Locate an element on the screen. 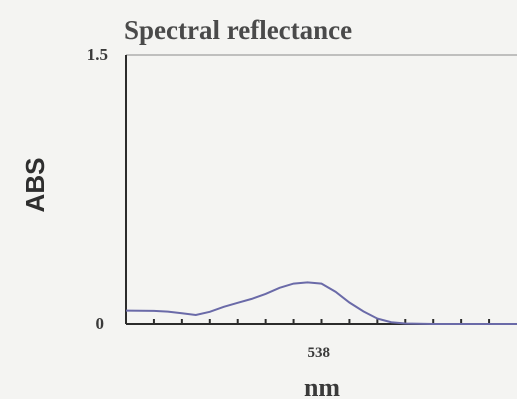 This screenshot has height=399, width=517. series-line is located at coordinates (321, 303).